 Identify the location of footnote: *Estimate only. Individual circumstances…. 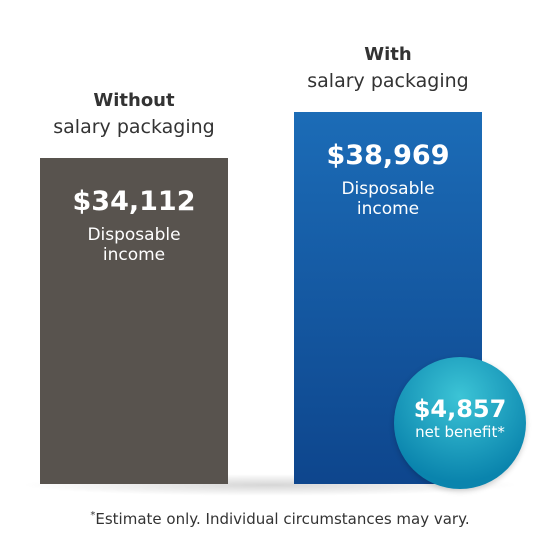
(280, 519).